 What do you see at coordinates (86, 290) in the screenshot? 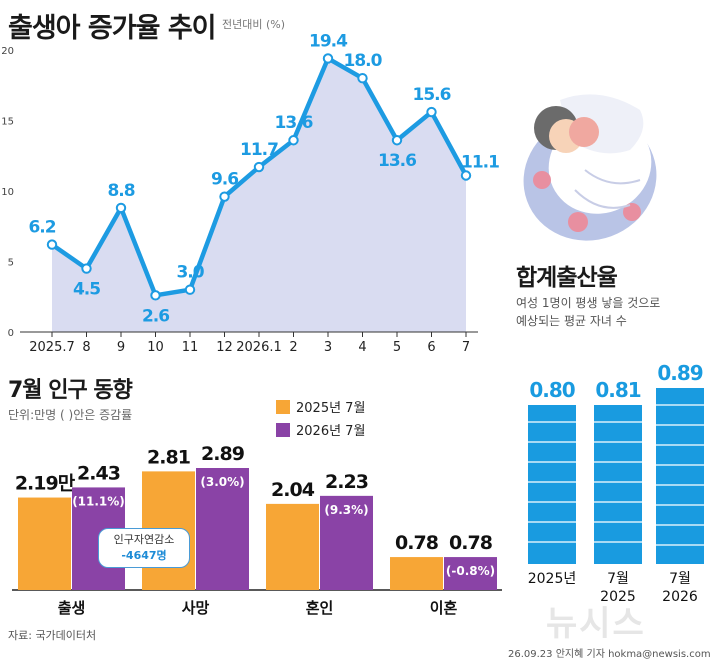
I see `point-data-label: 4.5` at bounding box center [86, 290].